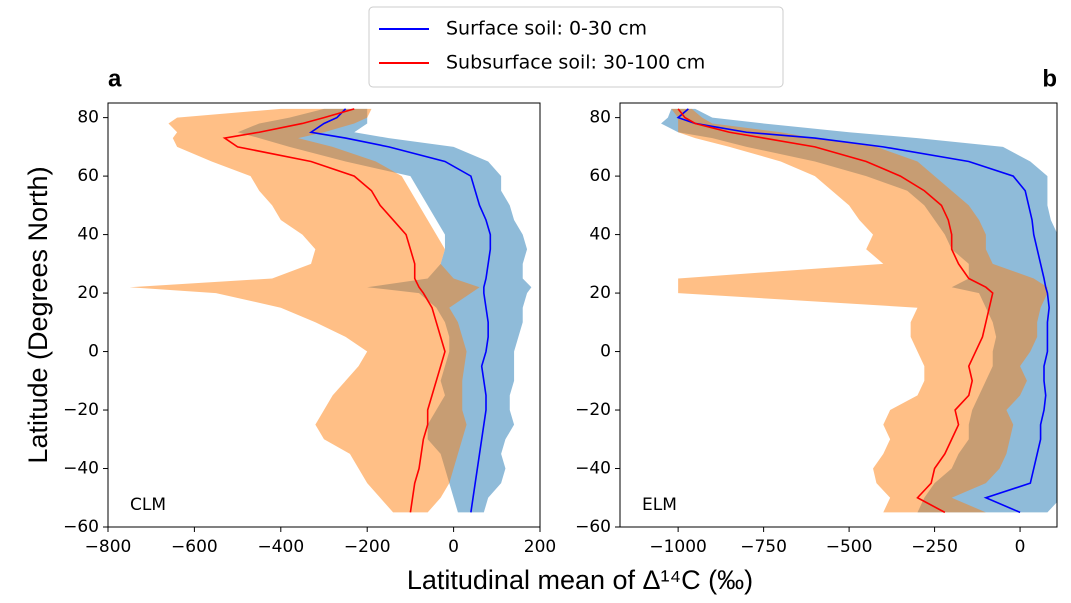  What do you see at coordinates (934, 547) in the screenshot?
I see `x-tick-label: −250` at bounding box center [934, 547].